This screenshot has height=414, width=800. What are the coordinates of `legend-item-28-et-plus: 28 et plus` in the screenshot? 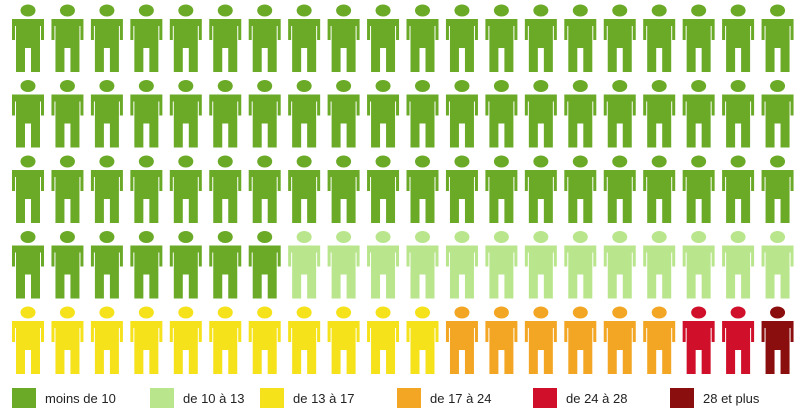 It's located at (714, 398).